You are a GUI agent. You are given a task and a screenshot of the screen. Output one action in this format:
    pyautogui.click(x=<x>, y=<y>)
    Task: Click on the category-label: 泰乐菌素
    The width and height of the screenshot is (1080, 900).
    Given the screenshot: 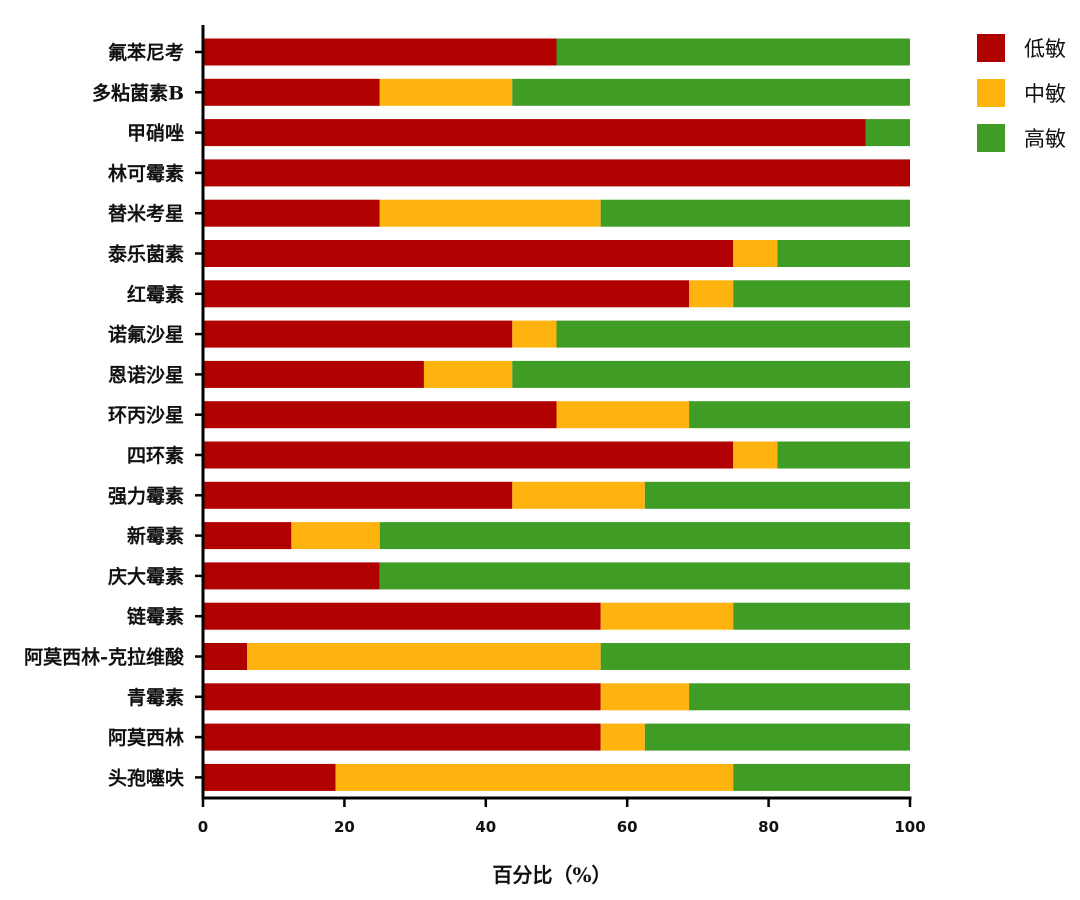 What is the action you would take?
    pyautogui.click(x=145, y=254)
    